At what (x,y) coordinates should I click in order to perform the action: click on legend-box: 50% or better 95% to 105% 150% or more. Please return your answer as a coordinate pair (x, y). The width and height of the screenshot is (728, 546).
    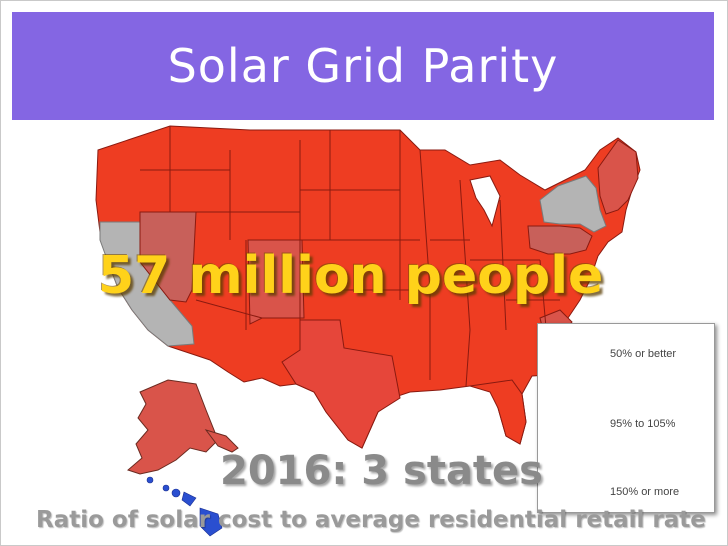
    Looking at the image, I should click on (626, 418).